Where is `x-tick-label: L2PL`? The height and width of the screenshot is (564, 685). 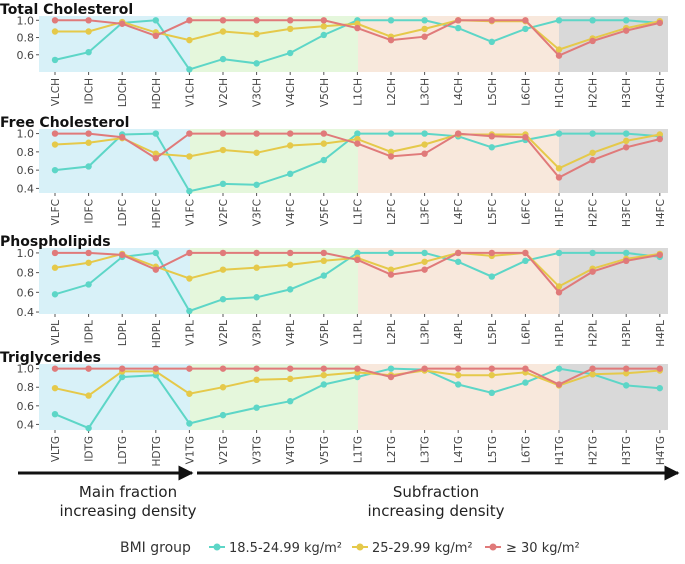
x-tick-label: L2PL is located at coordinates (392, 332).